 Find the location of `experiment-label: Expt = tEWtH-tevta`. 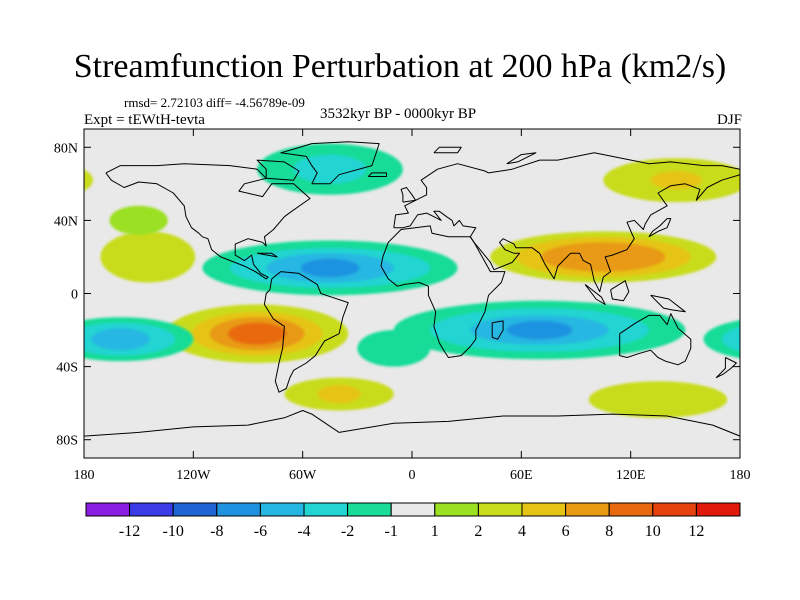

experiment-label: Expt = tEWtH-tevta is located at coordinates (144, 120).